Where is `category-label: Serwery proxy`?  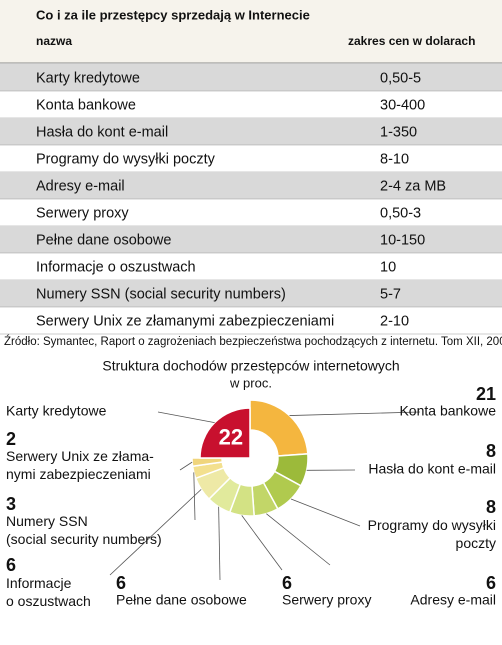
category-label: Serwery proxy is located at coordinates (326, 600).